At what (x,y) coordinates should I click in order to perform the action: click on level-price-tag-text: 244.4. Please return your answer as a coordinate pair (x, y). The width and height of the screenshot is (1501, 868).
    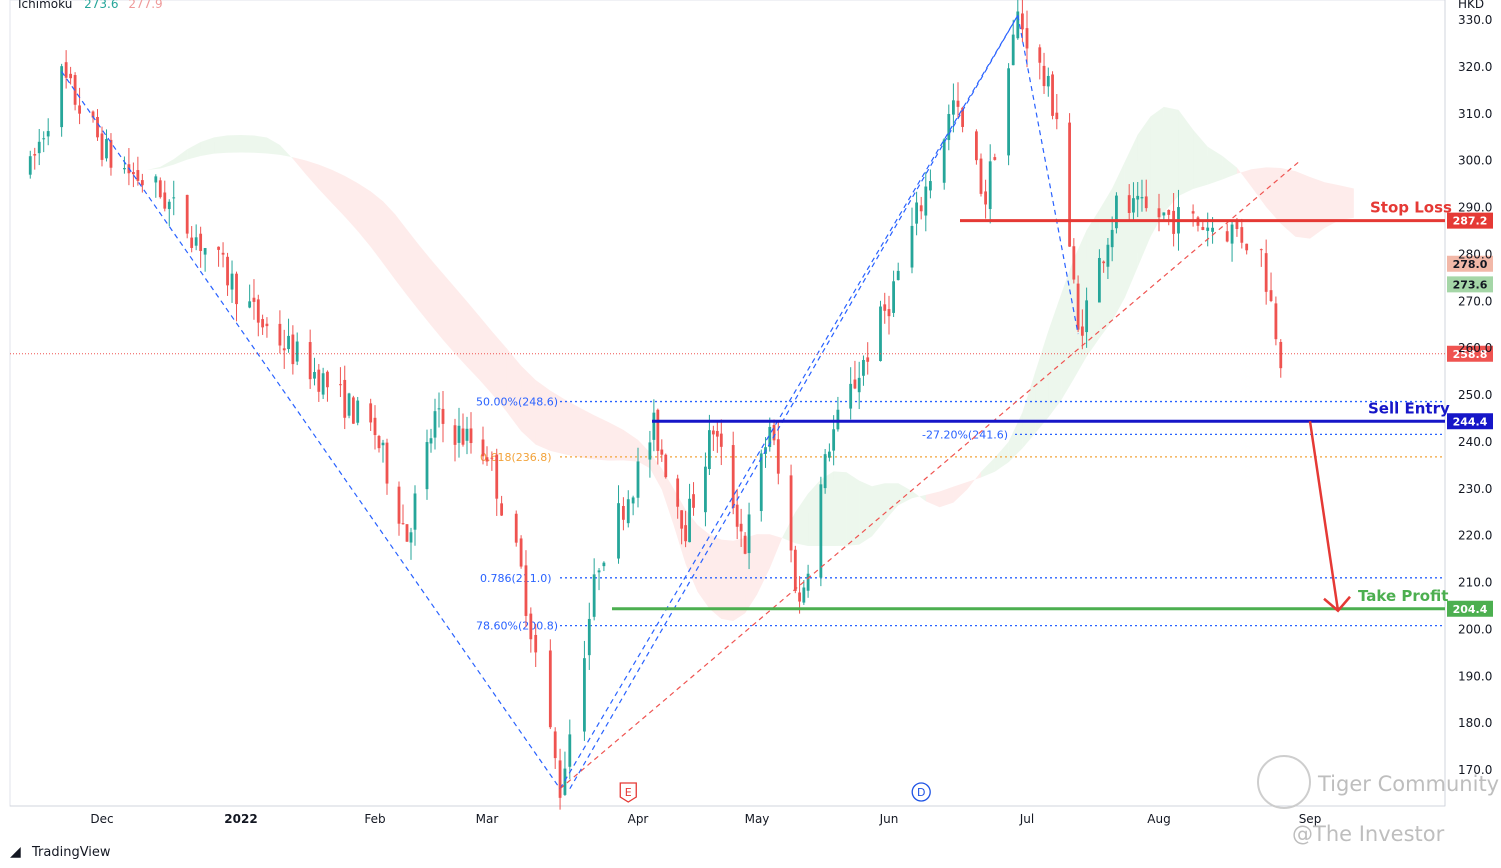
    Looking at the image, I should click on (1470, 421).